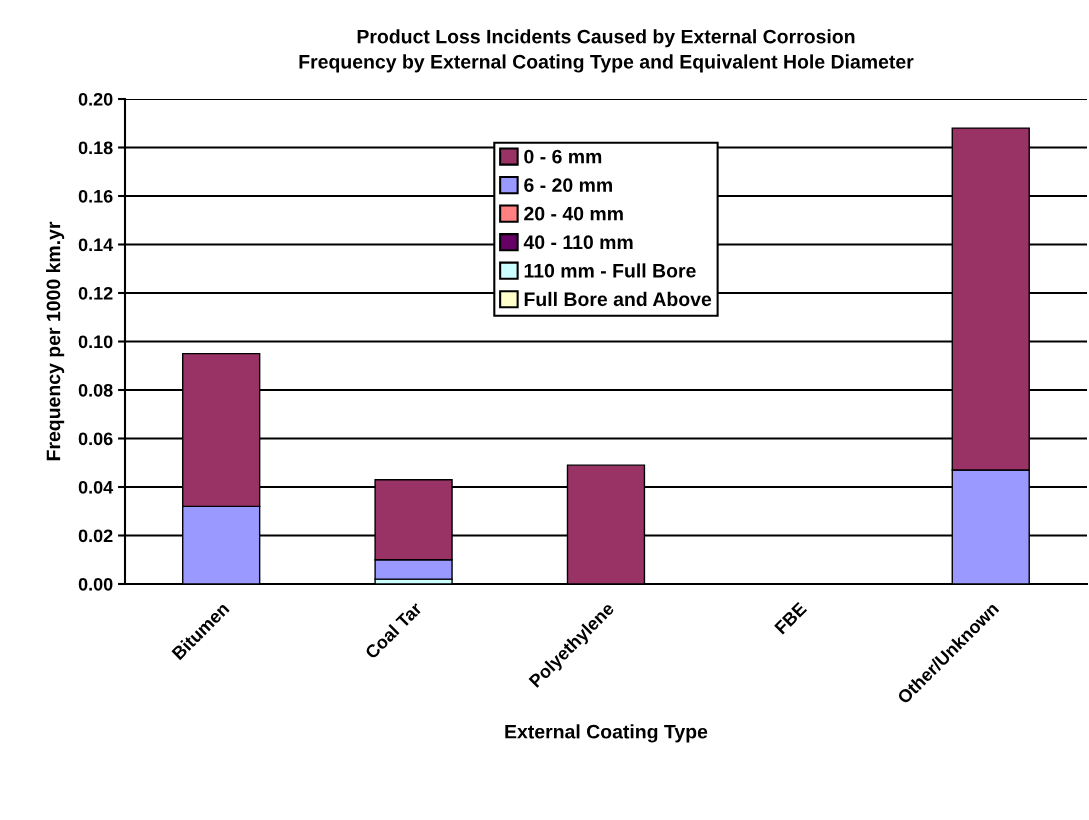  I want to click on chart-title: Product Loss Incidents Caused by External Corrosion Frequency by External Coating Type and Equivalent Hole Diameter, so click(606, 51).